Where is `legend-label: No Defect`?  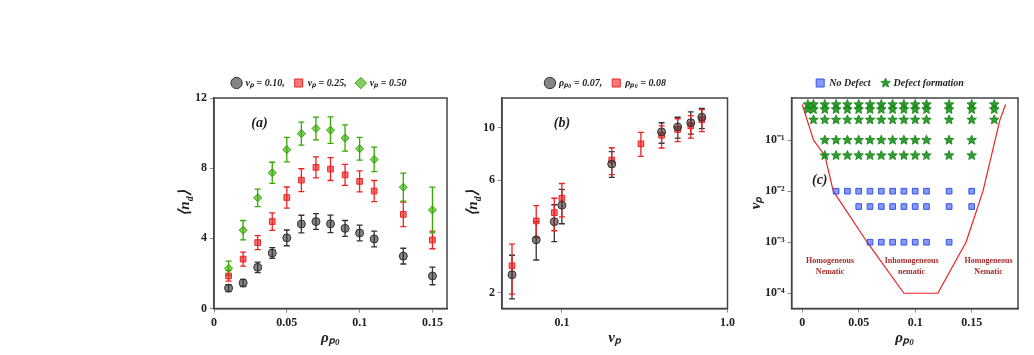 legend-label: No Defect is located at coordinates (850, 82).